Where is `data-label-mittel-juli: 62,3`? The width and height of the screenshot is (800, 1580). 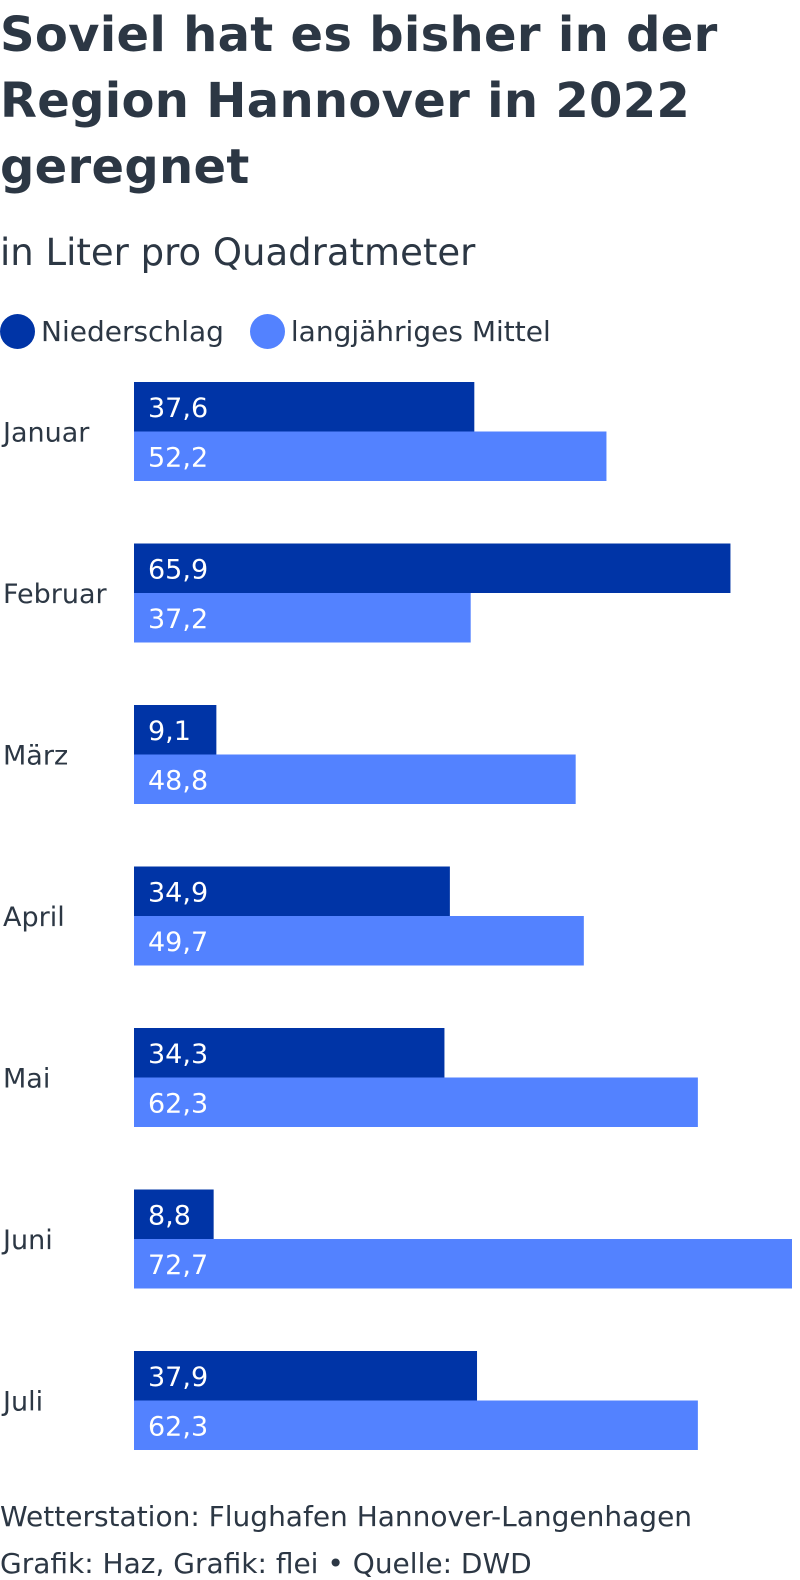
data-label-mittel-juli: 62,3 is located at coordinates (178, 1426).